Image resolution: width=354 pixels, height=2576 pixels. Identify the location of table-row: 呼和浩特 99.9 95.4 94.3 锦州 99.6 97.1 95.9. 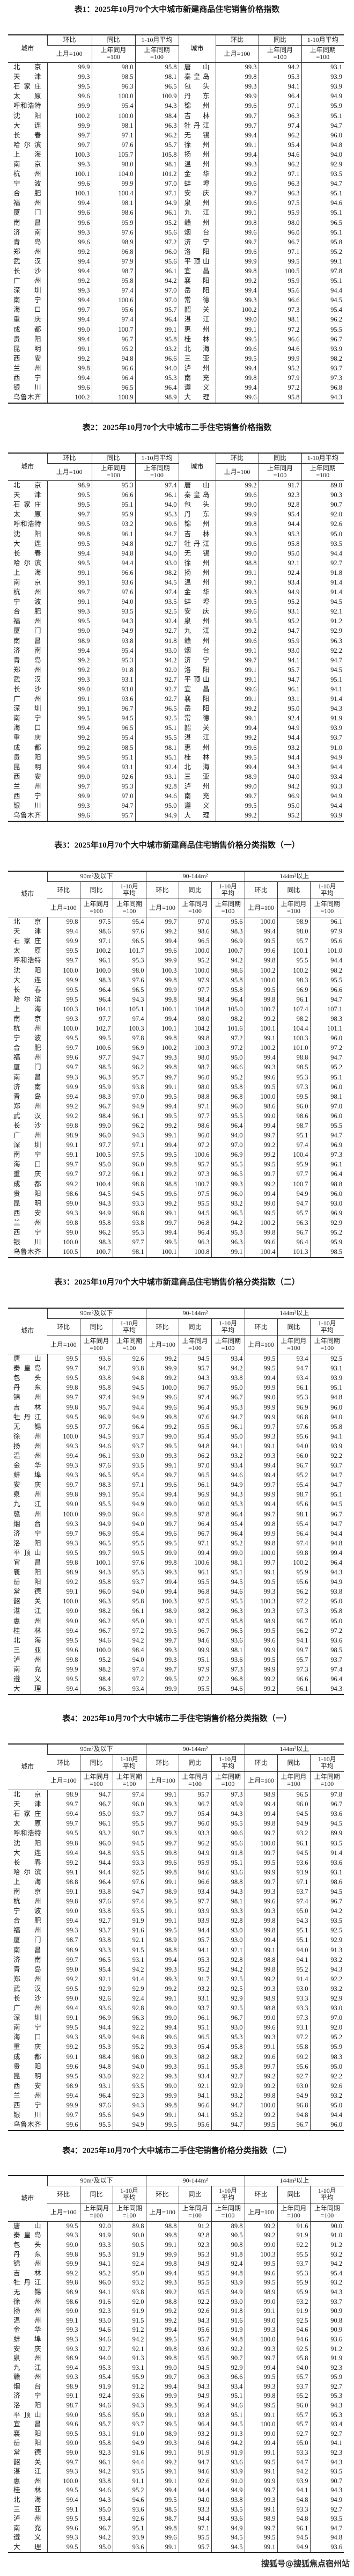
(176, 106).